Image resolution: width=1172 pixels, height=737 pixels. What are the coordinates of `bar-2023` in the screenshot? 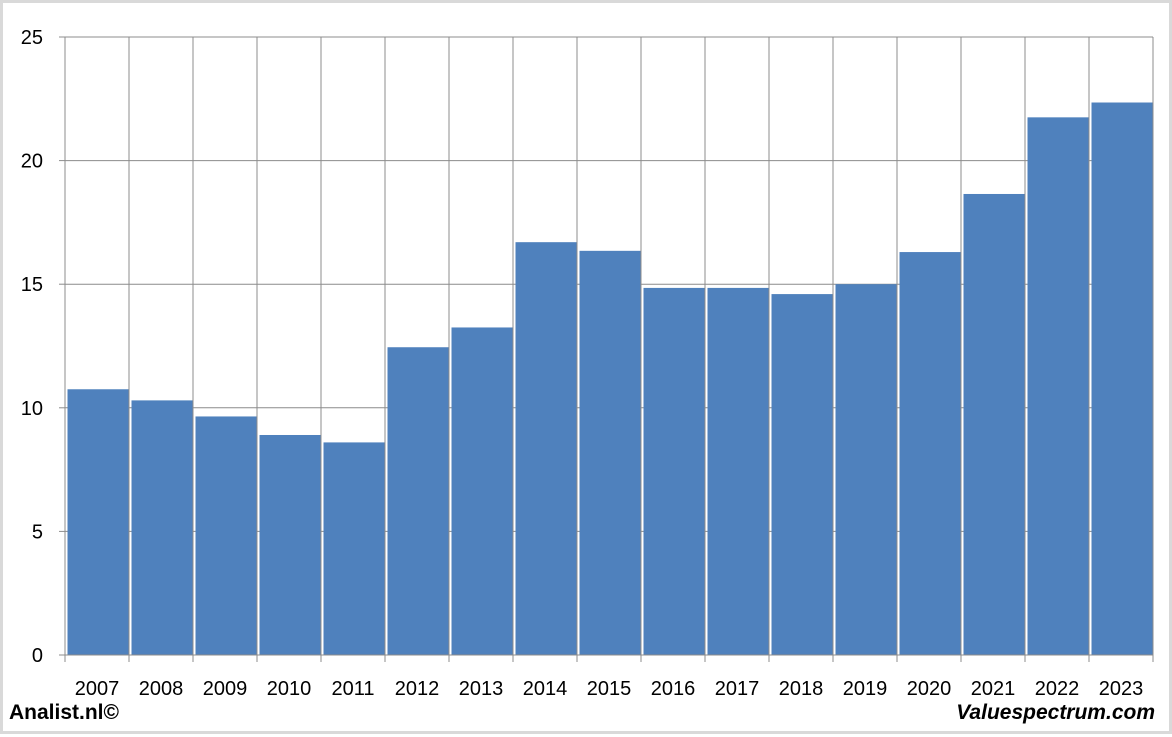 It's located at (1122, 379).